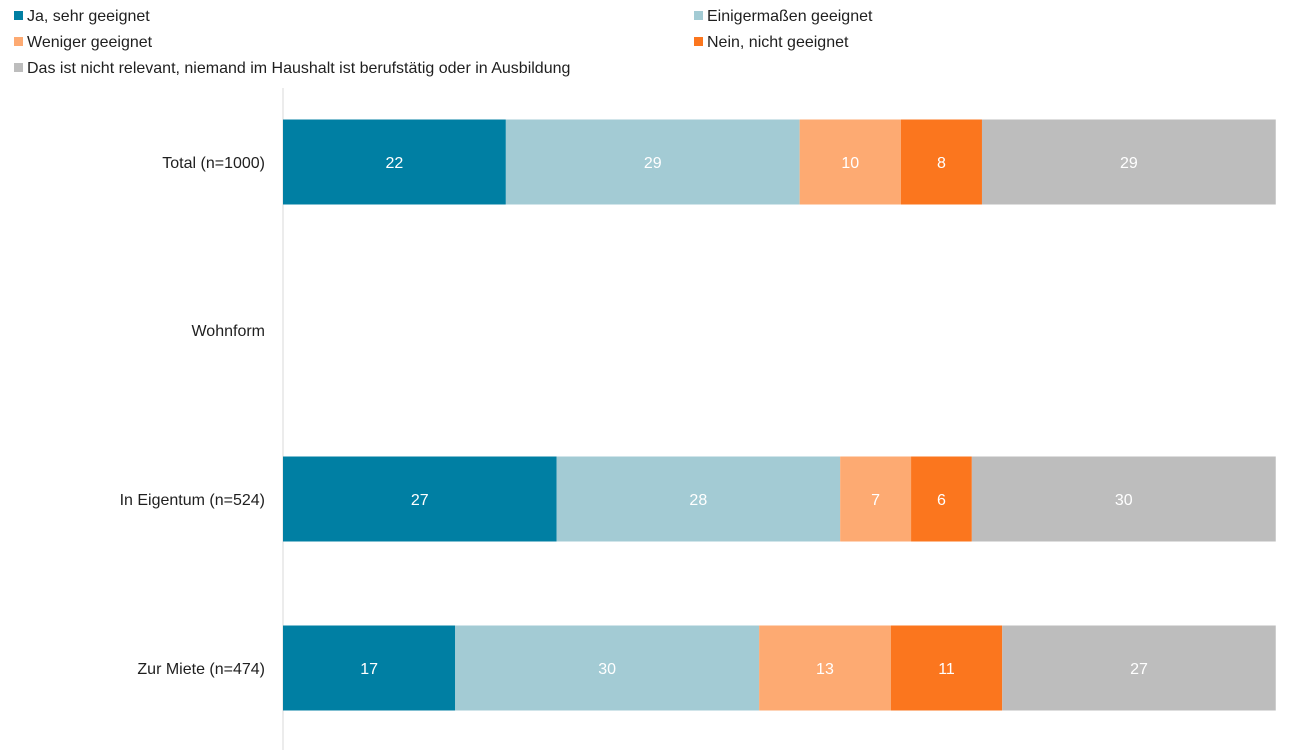 The height and width of the screenshot is (750, 1296). Describe the element at coordinates (88, 16) in the screenshot. I see `legend-label: Ja, sehr geeignet` at that location.